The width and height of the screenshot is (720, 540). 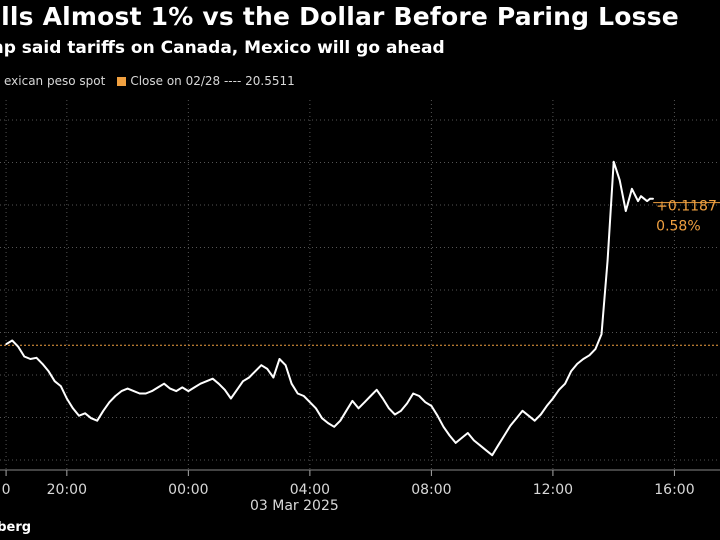 I want to click on x-tick-label: 04:00, so click(x=310, y=490).